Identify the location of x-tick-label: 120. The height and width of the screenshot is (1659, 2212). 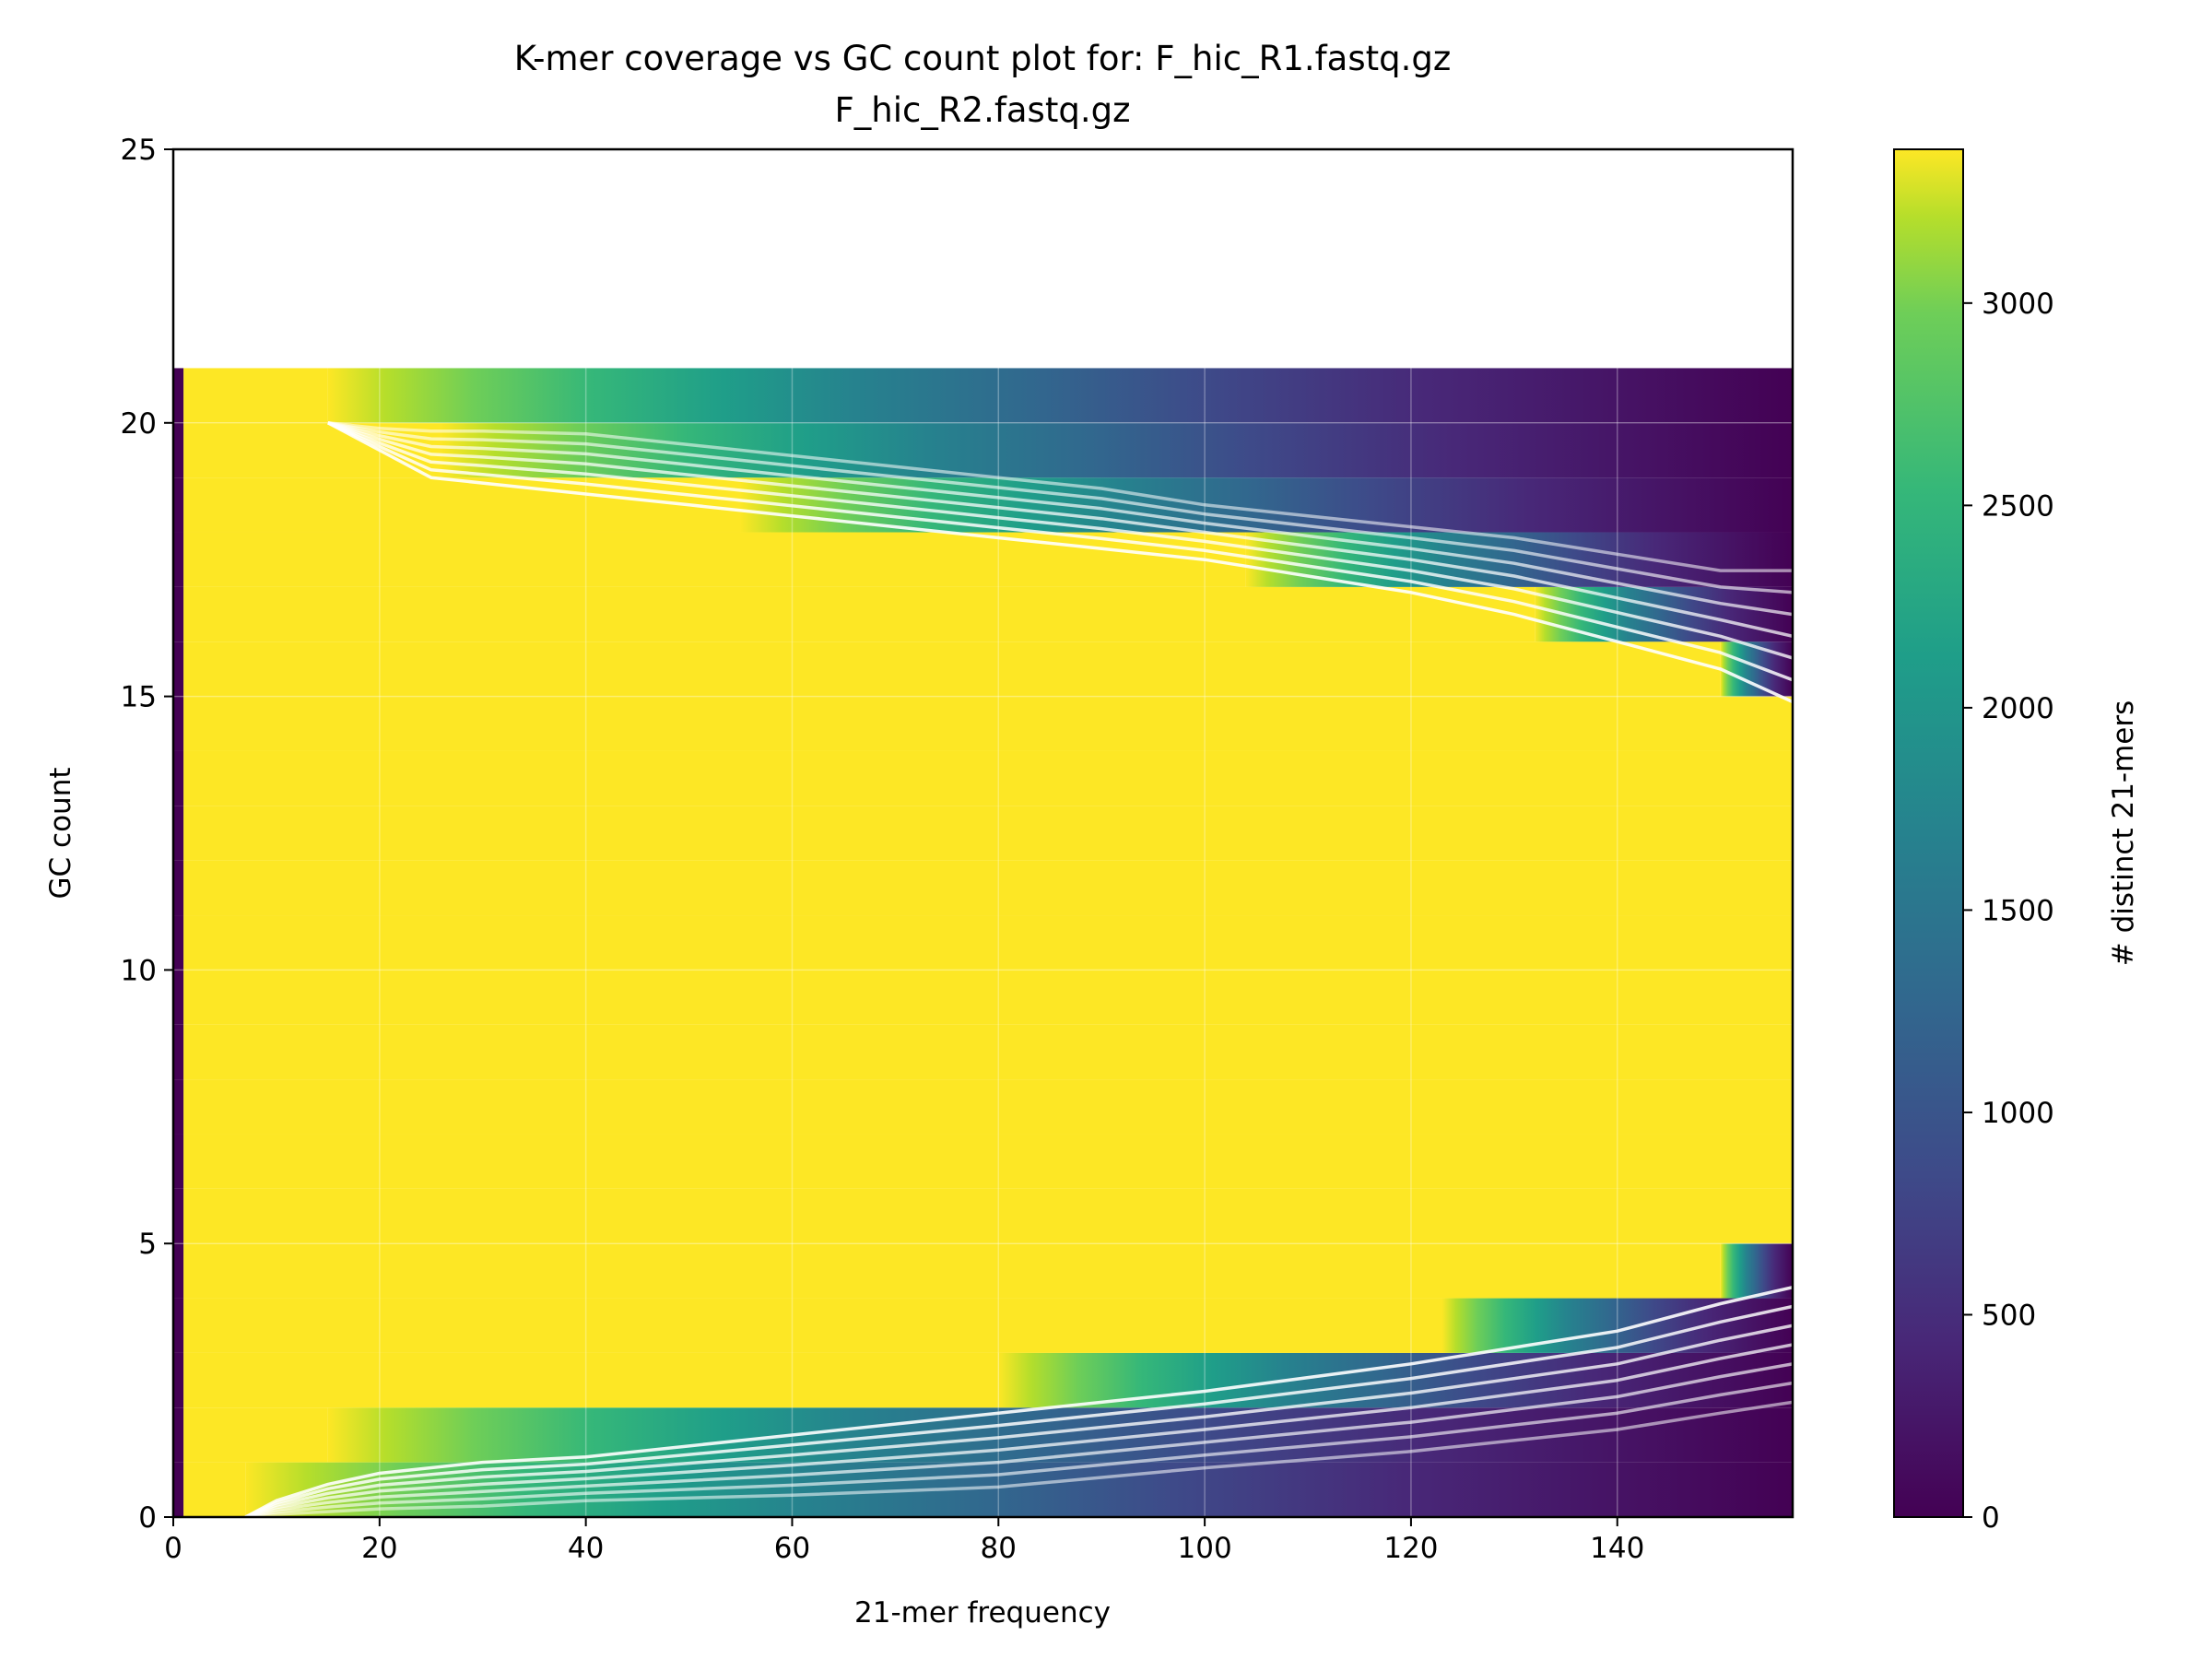
(1410, 1548).